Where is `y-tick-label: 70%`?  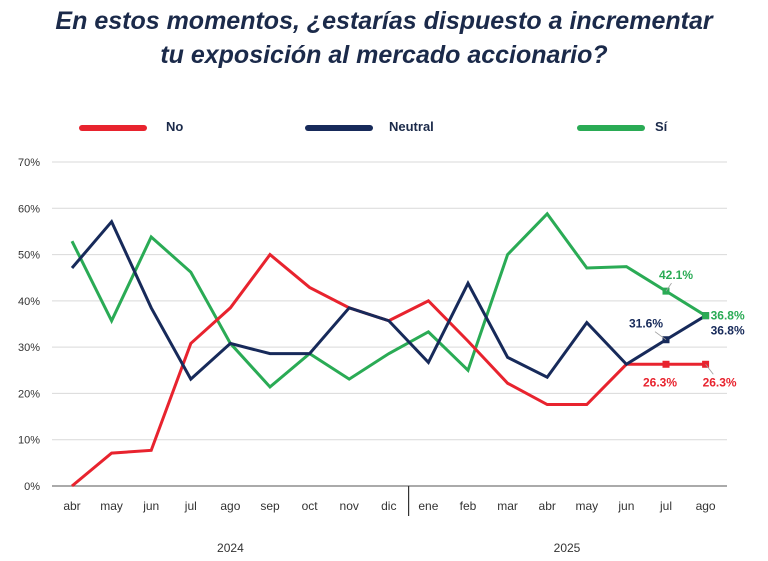
y-tick-label: 70% is located at coordinates (29, 163).